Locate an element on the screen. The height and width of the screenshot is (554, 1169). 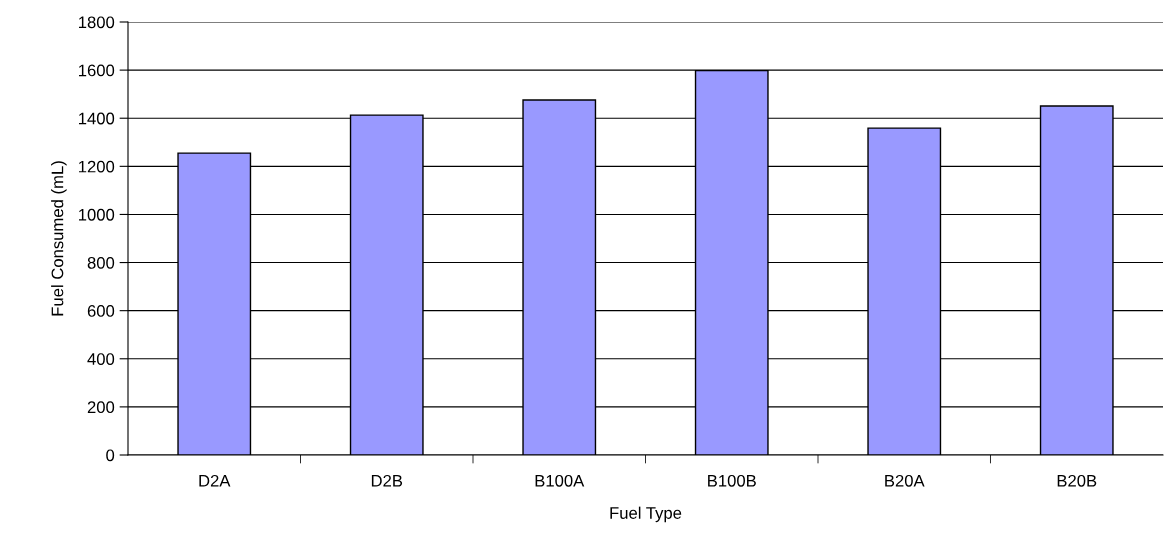
y-tick-label: 1400 is located at coordinates (97, 118).